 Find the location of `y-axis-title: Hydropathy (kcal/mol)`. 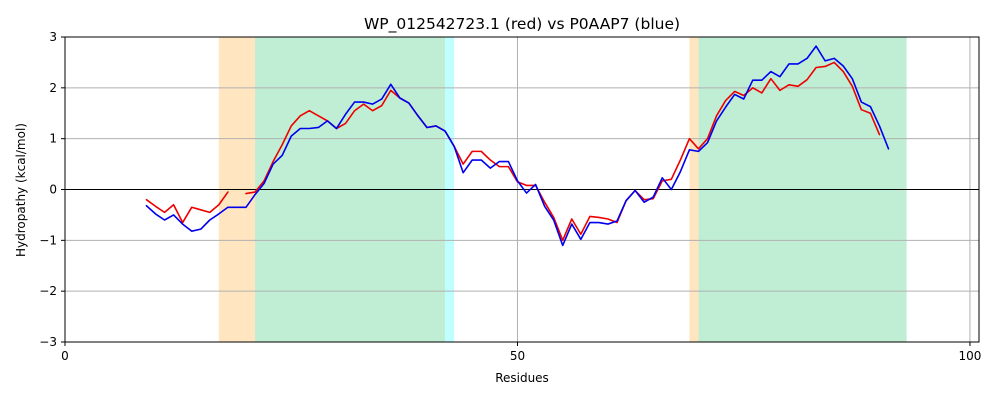

y-axis-title: Hydropathy (kcal/mol) is located at coordinates (21, 190).